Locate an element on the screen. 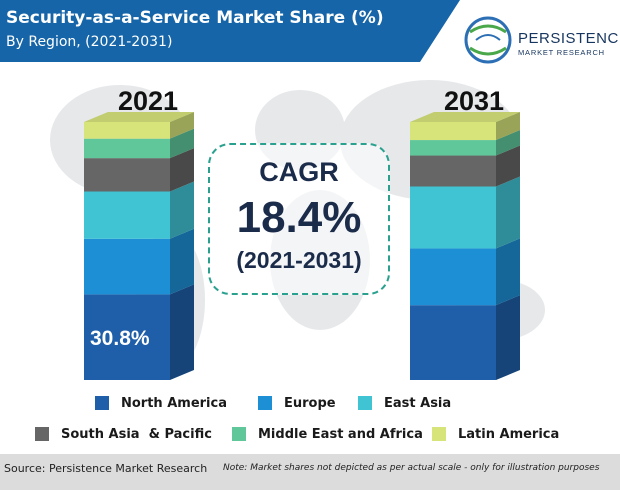 Image resolution: width=620 pixels, height=490 pixels. bar-segment-middle-east-and-africa-2031 is located at coordinates (453, 148).